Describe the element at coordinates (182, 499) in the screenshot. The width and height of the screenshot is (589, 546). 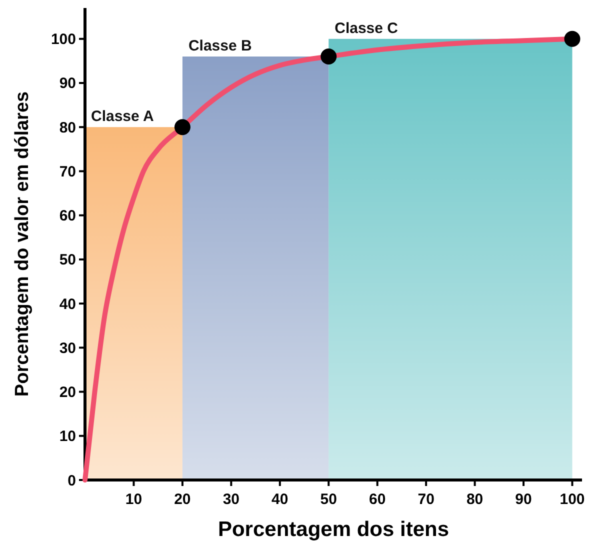
I see `x-tick-label: 20` at that location.